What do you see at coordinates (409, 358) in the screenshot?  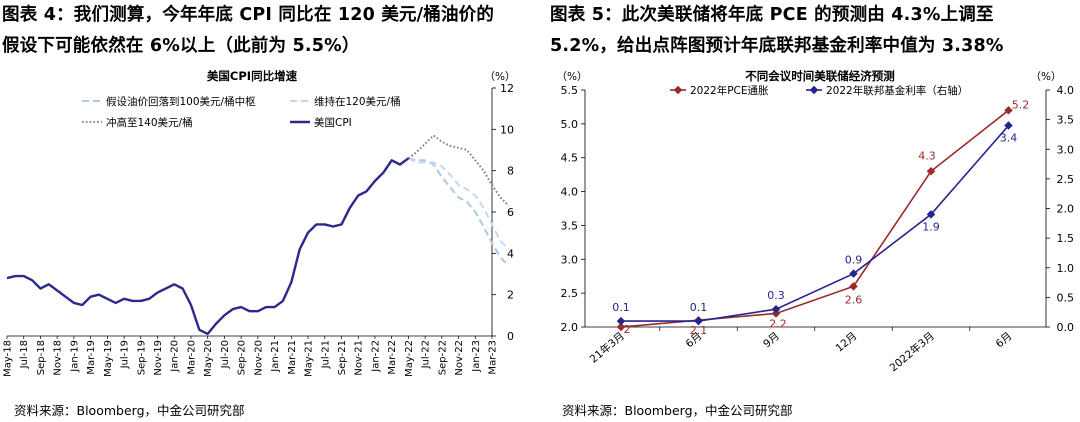 I see `cpi-x-tick-label: May-22` at bounding box center [409, 358].